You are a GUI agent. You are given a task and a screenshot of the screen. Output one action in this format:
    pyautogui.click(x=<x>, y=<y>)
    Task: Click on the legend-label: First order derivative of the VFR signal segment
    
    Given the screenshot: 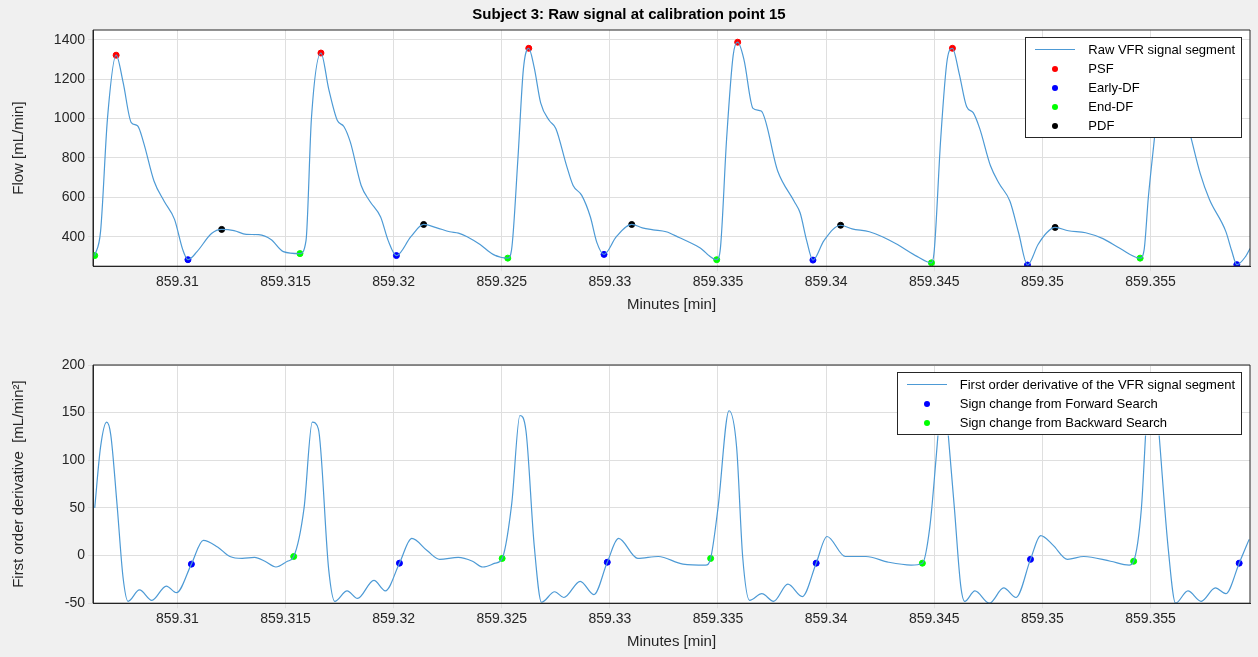 What is the action you would take?
    pyautogui.click(x=1097, y=384)
    